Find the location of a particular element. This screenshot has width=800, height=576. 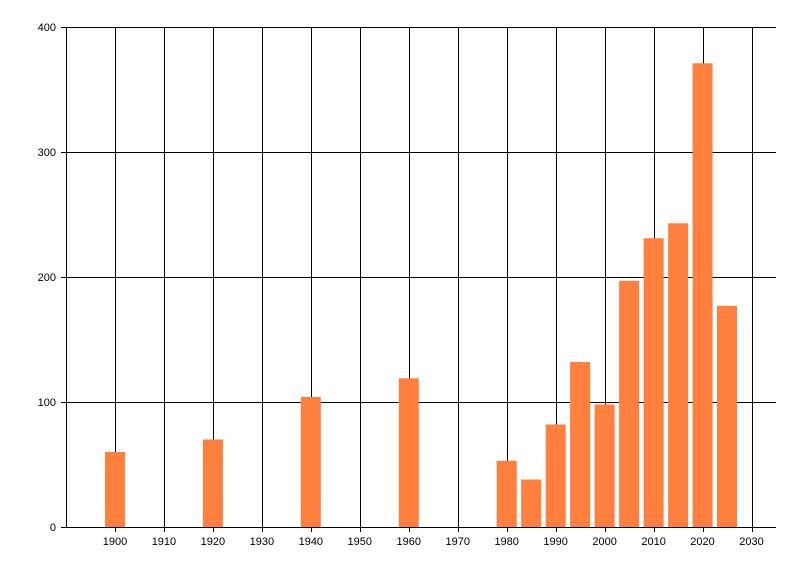

x-tick-label: 1970 is located at coordinates (457, 542).